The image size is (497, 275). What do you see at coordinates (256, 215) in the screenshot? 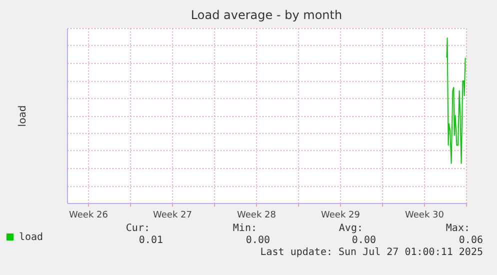
I see `x-tick-label: Week 28` at bounding box center [256, 215].